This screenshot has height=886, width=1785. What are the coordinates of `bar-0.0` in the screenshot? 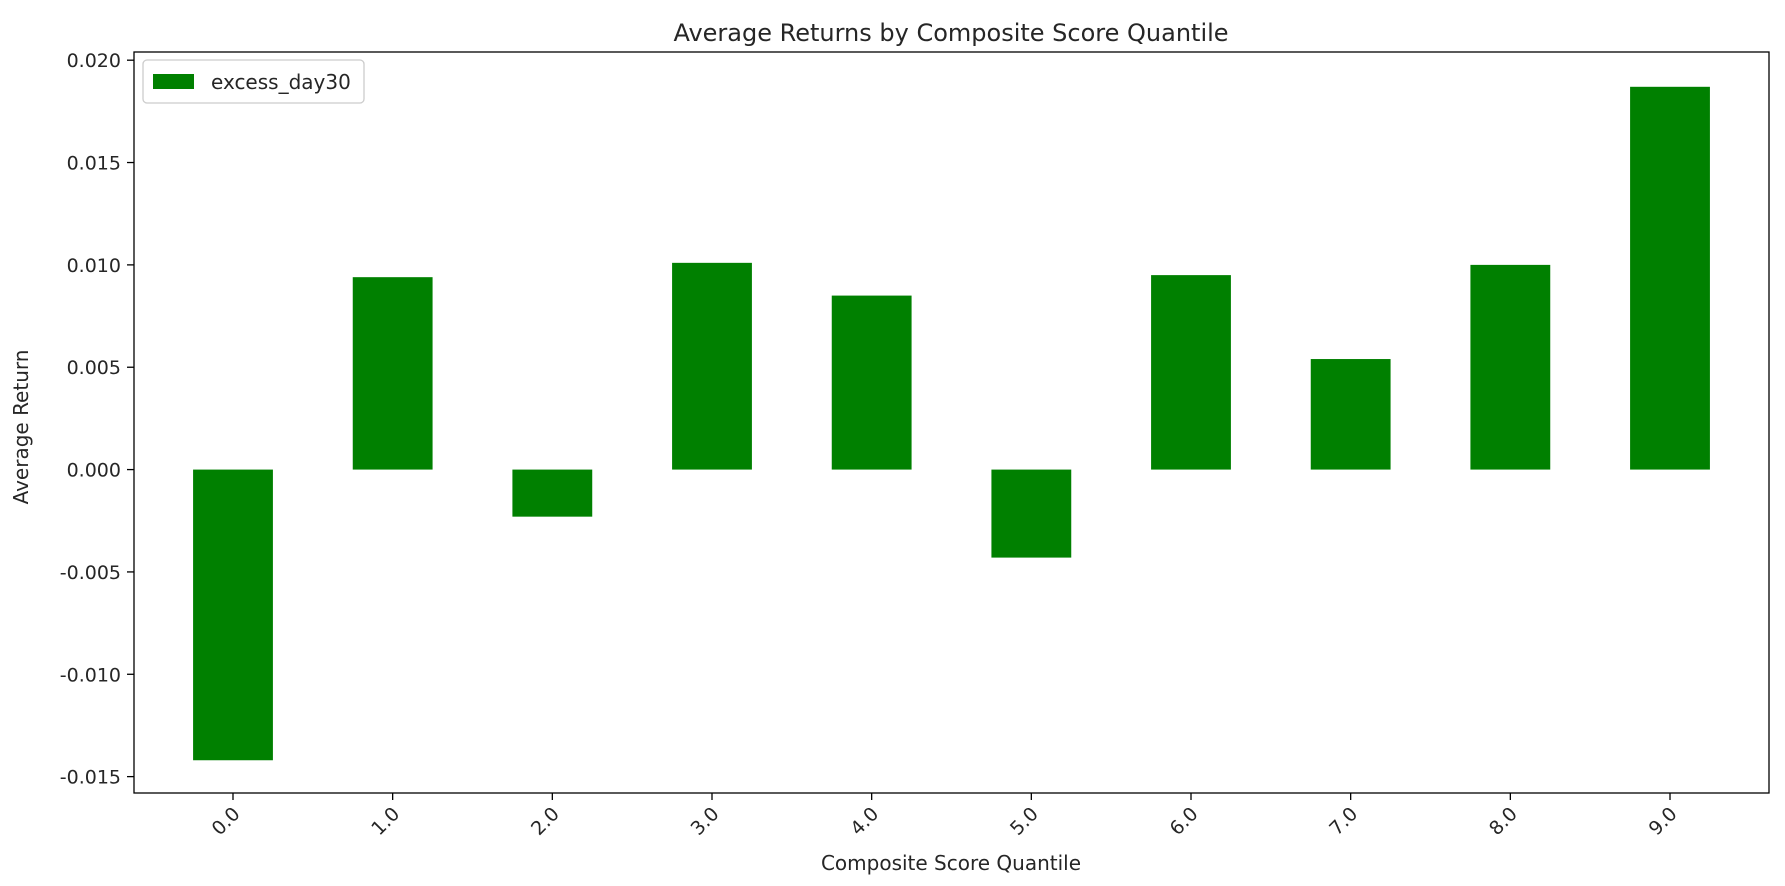 It's located at (233, 615).